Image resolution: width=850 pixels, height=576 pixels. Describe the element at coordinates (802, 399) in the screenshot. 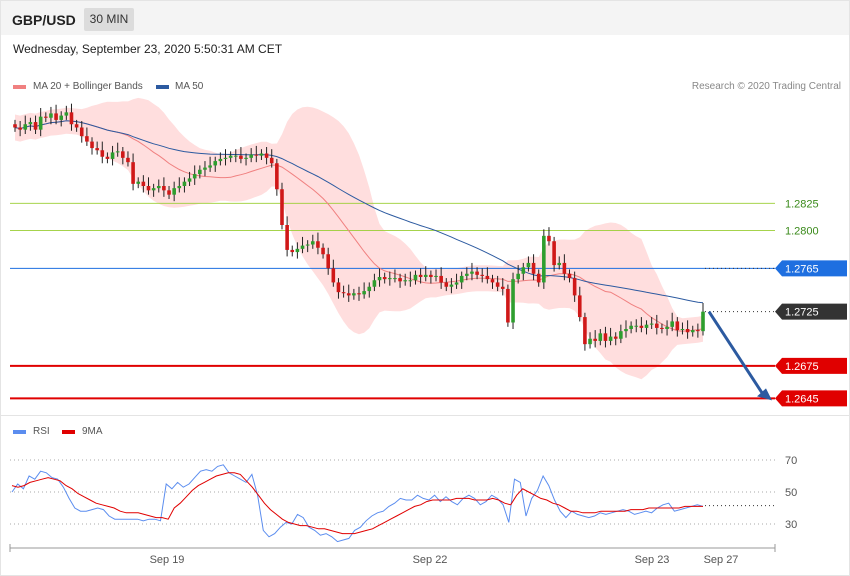

I see `level-label-1.2645: 1.2645` at that location.